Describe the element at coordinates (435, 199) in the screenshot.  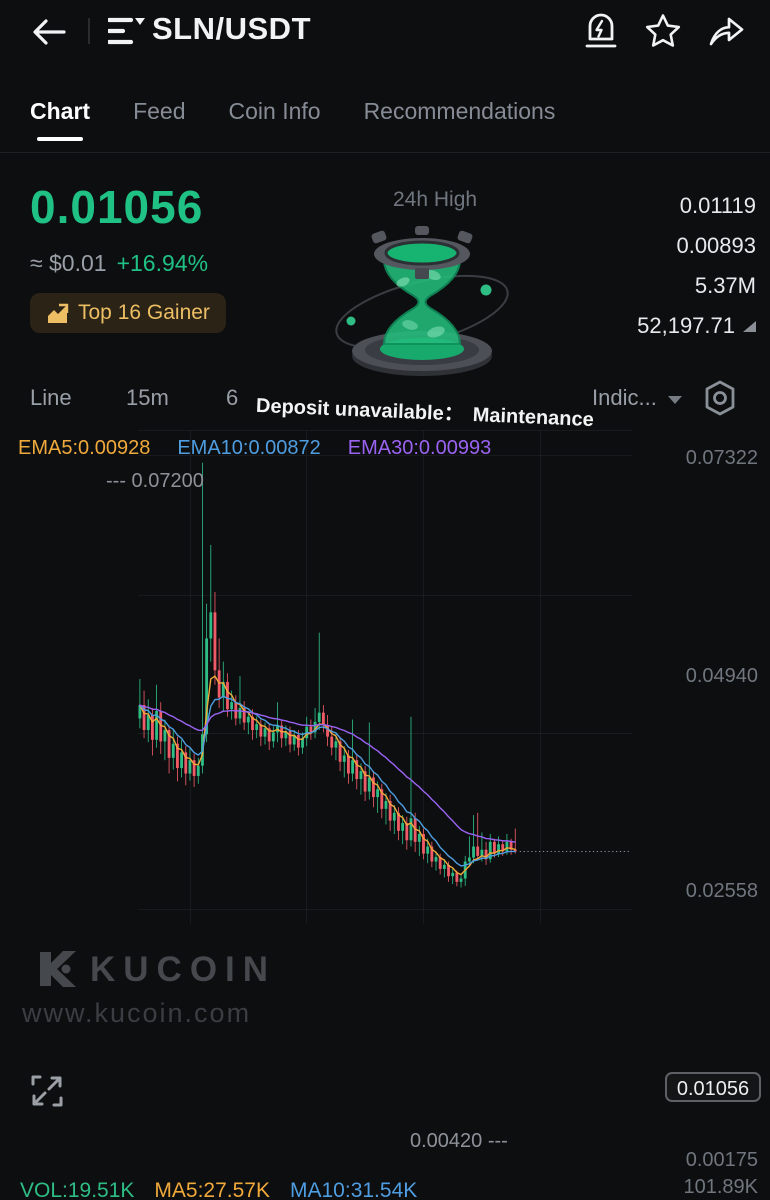
I see `stat-label-24h-high: 24h High` at that location.